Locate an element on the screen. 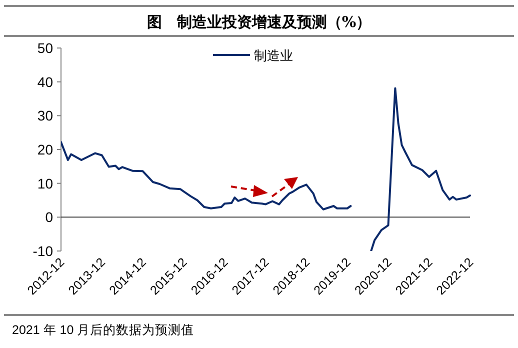 The width and height of the screenshot is (518, 348). y-tick-label: 0 is located at coordinates (49, 217).